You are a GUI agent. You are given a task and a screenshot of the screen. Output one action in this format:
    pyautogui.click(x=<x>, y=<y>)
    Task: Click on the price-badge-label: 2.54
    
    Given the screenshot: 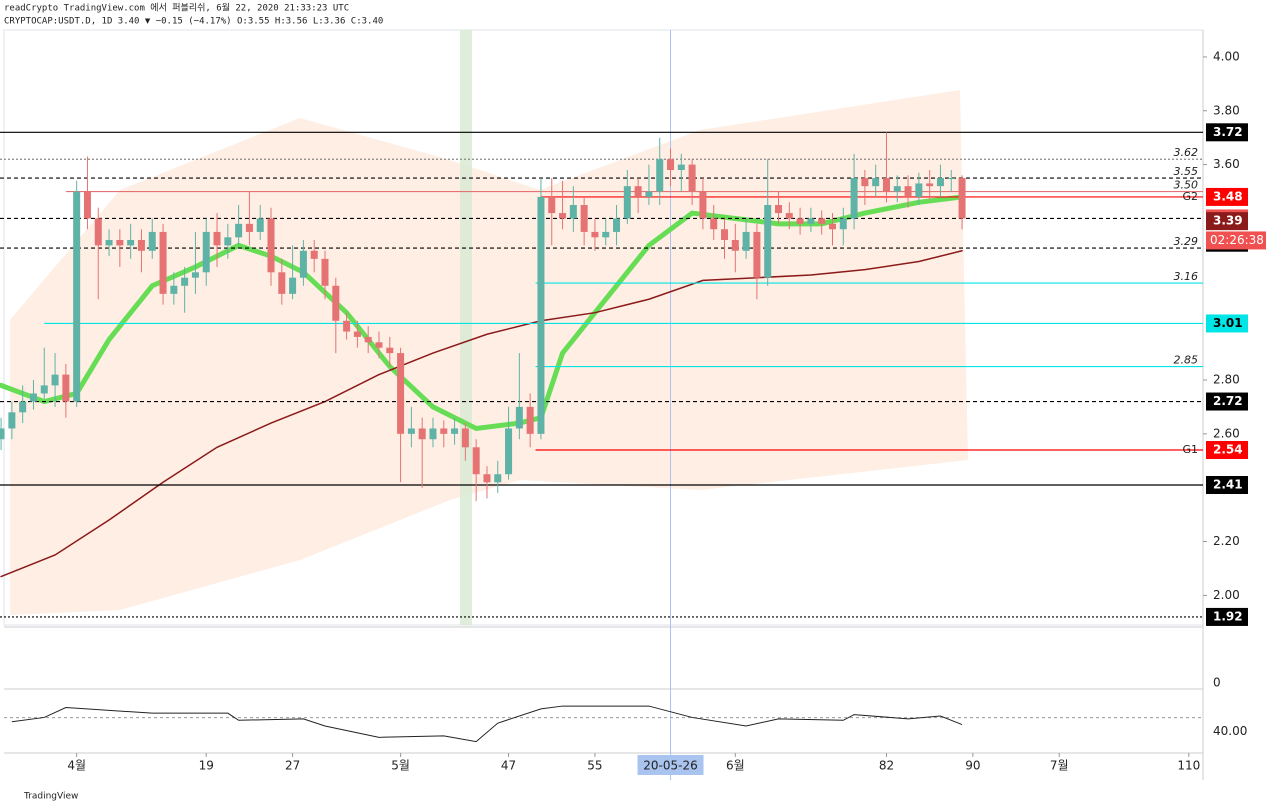 What is the action you would take?
    pyautogui.click(x=1228, y=450)
    